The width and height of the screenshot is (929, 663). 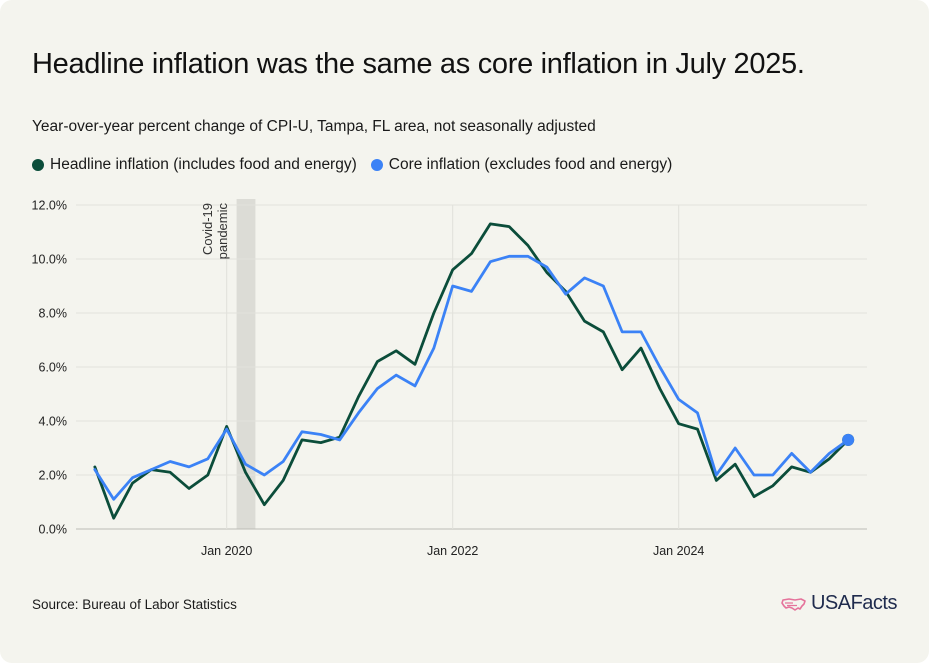 What do you see at coordinates (53, 422) in the screenshot?
I see `y-tick-label: 4.0%` at bounding box center [53, 422].